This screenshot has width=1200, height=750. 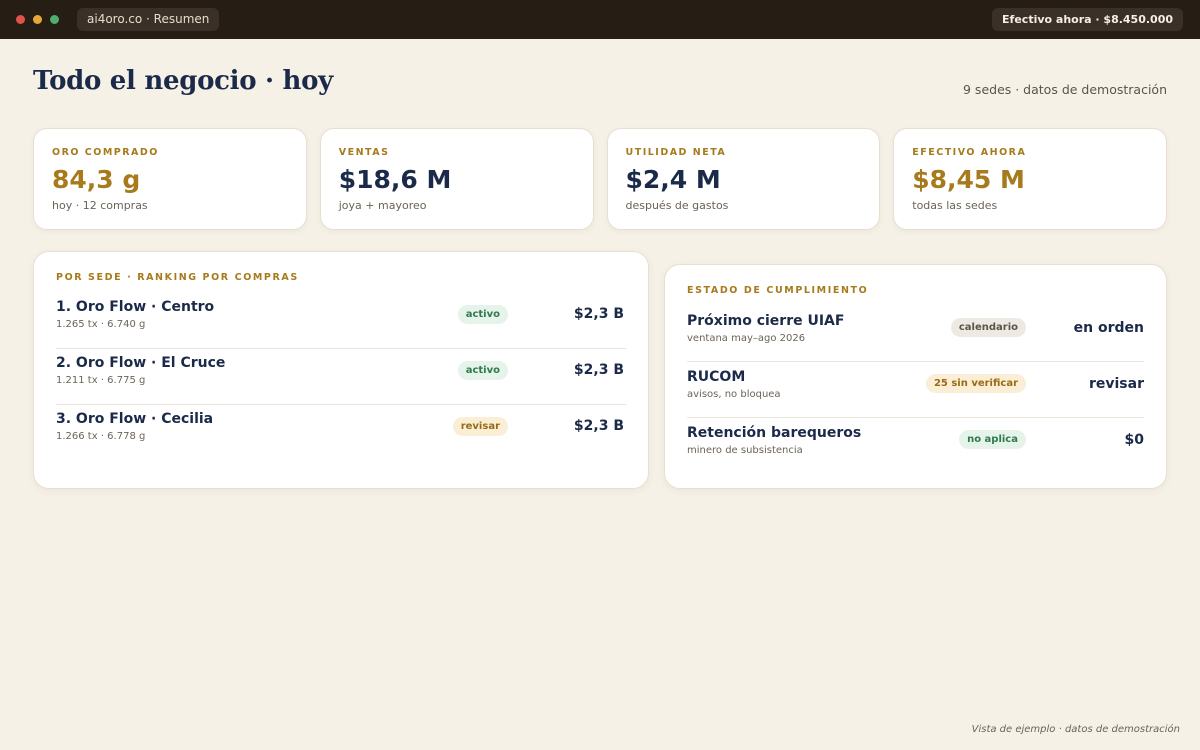 What do you see at coordinates (1065, 89) in the screenshot?
I see `page-subtitle: 9 sedes · datos de demostración` at bounding box center [1065, 89].